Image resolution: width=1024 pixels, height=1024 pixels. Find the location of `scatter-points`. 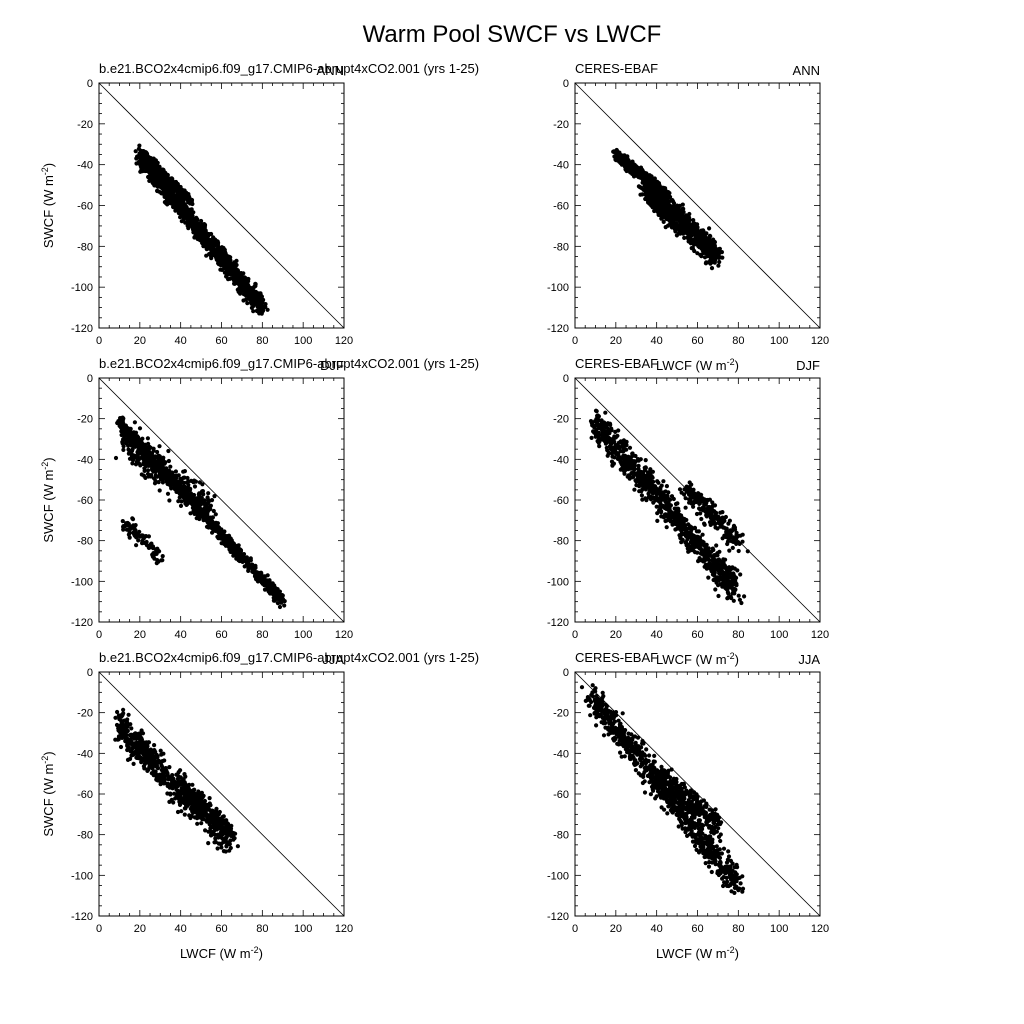

scatter-points is located at coordinates (200, 512).